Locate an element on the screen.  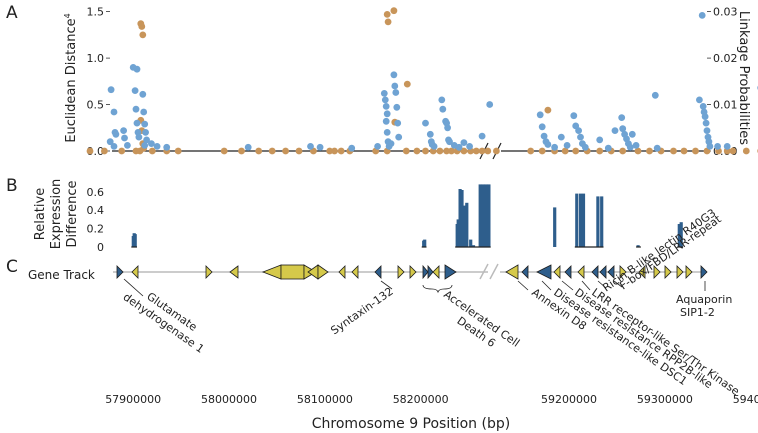
panel-b-tick-label: 0 is located at coordinates (100, 247).